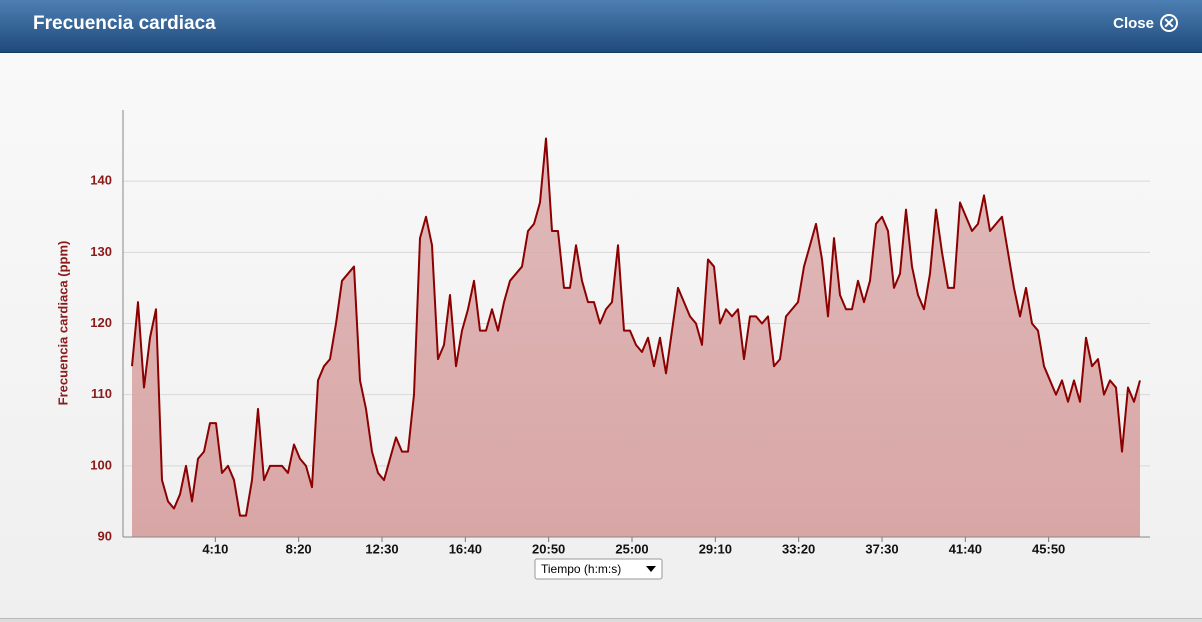  Describe the element at coordinates (124, 23) in the screenshot. I see `window-title: Frecuencia cardiaca` at that location.